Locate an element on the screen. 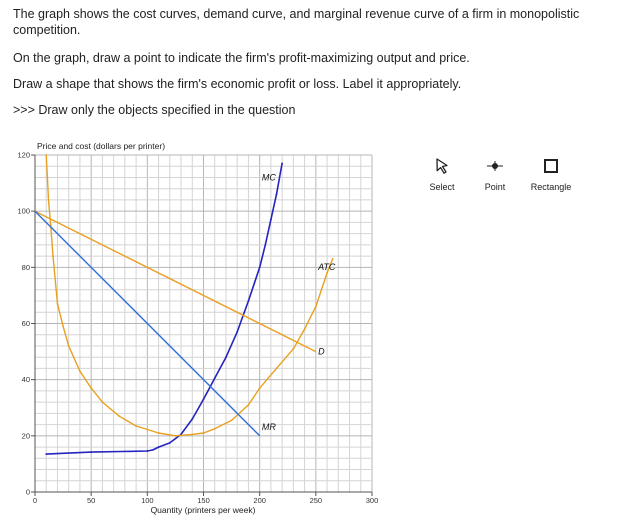  point-tool-label: Point is located at coordinates (495, 187).